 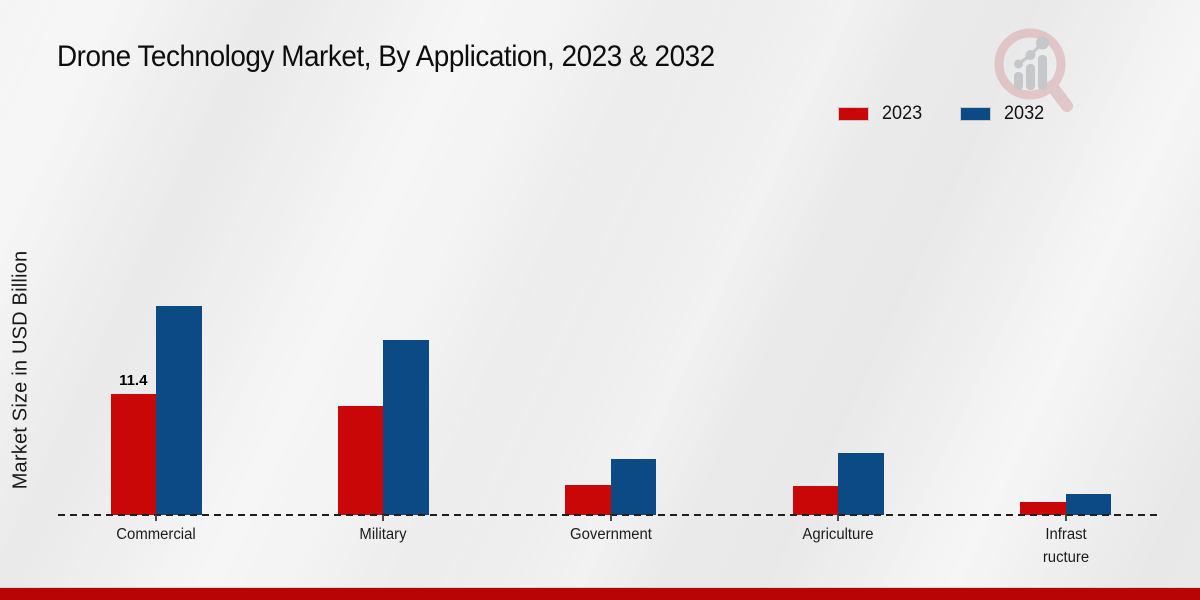 I want to click on bar-2032-government, so click(x=633, y=486).